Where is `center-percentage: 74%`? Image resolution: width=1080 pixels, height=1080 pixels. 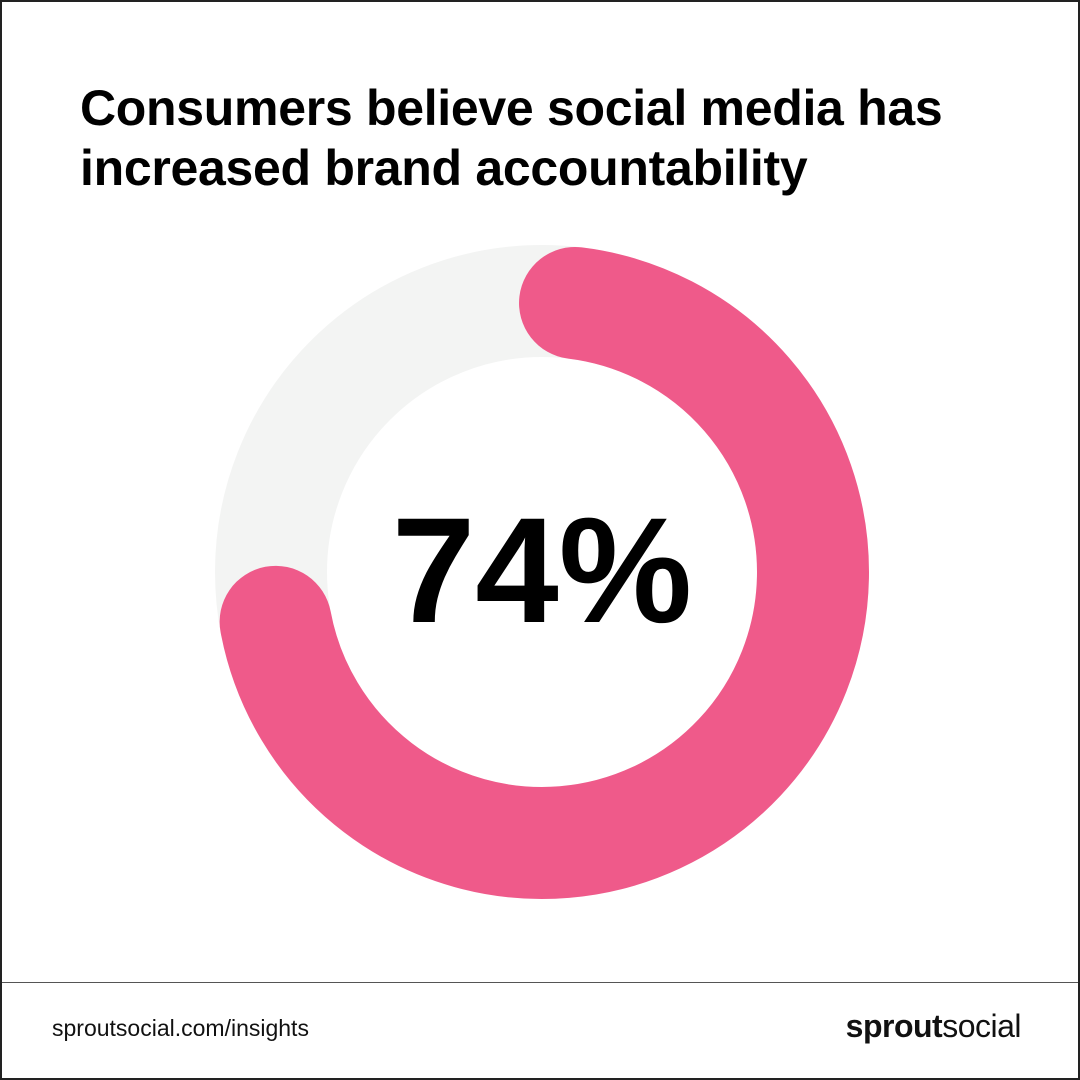 center-percentage: 74% is located at coordinates (542, 570).